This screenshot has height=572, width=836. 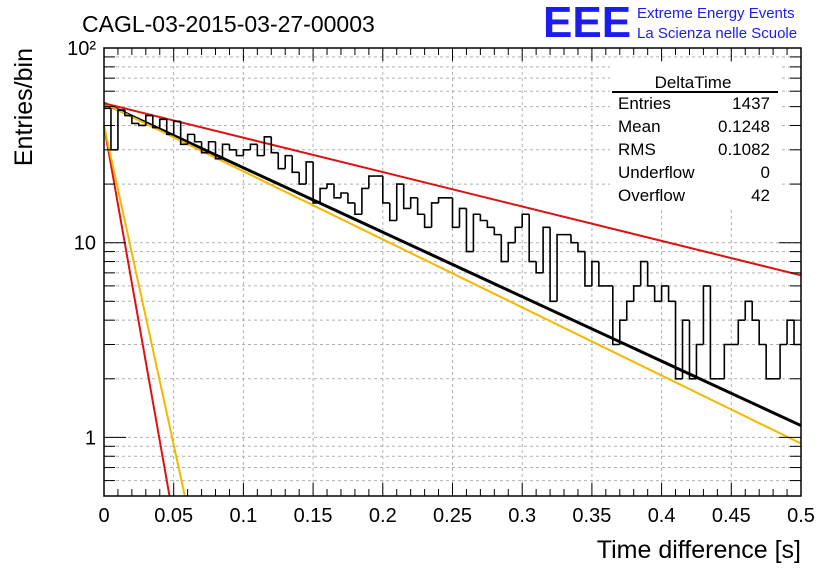 What do you see at coordinates (639, 126) in the screenshot?
I see `stats-label: Mean` at bounding box center [639, 126].